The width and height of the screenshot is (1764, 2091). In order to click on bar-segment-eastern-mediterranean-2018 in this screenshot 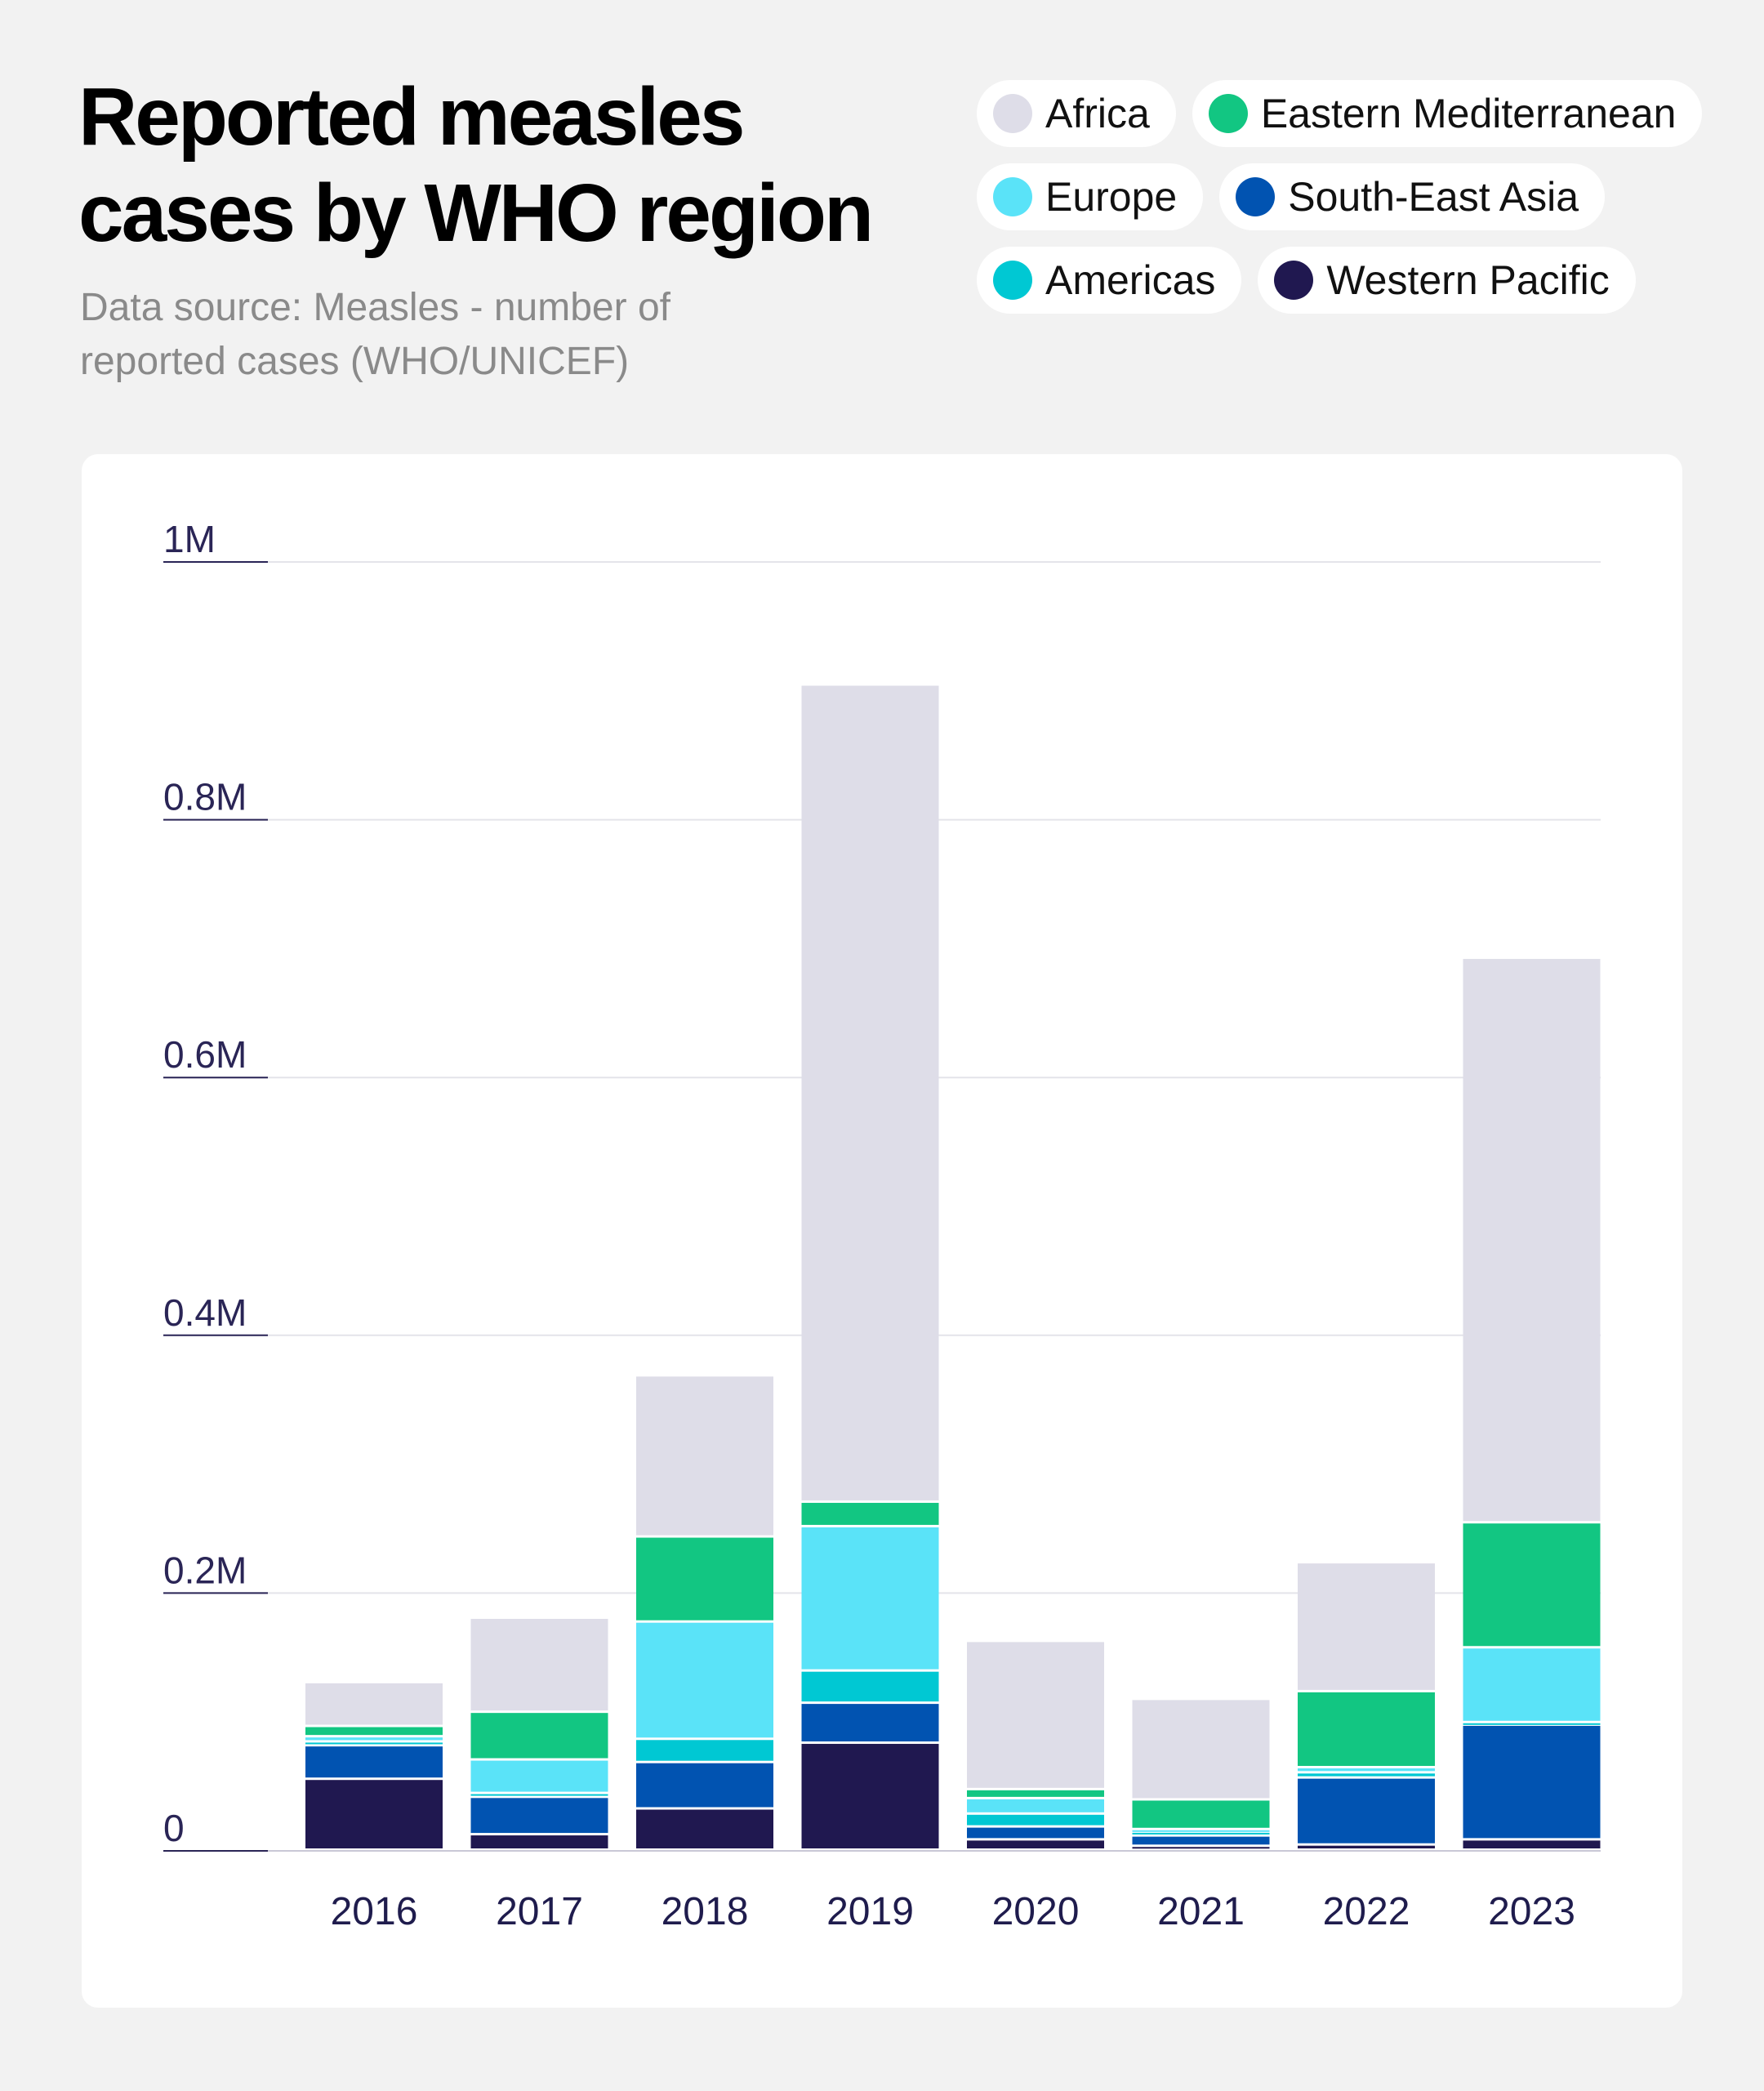, I will do `click(704, 1579)`.